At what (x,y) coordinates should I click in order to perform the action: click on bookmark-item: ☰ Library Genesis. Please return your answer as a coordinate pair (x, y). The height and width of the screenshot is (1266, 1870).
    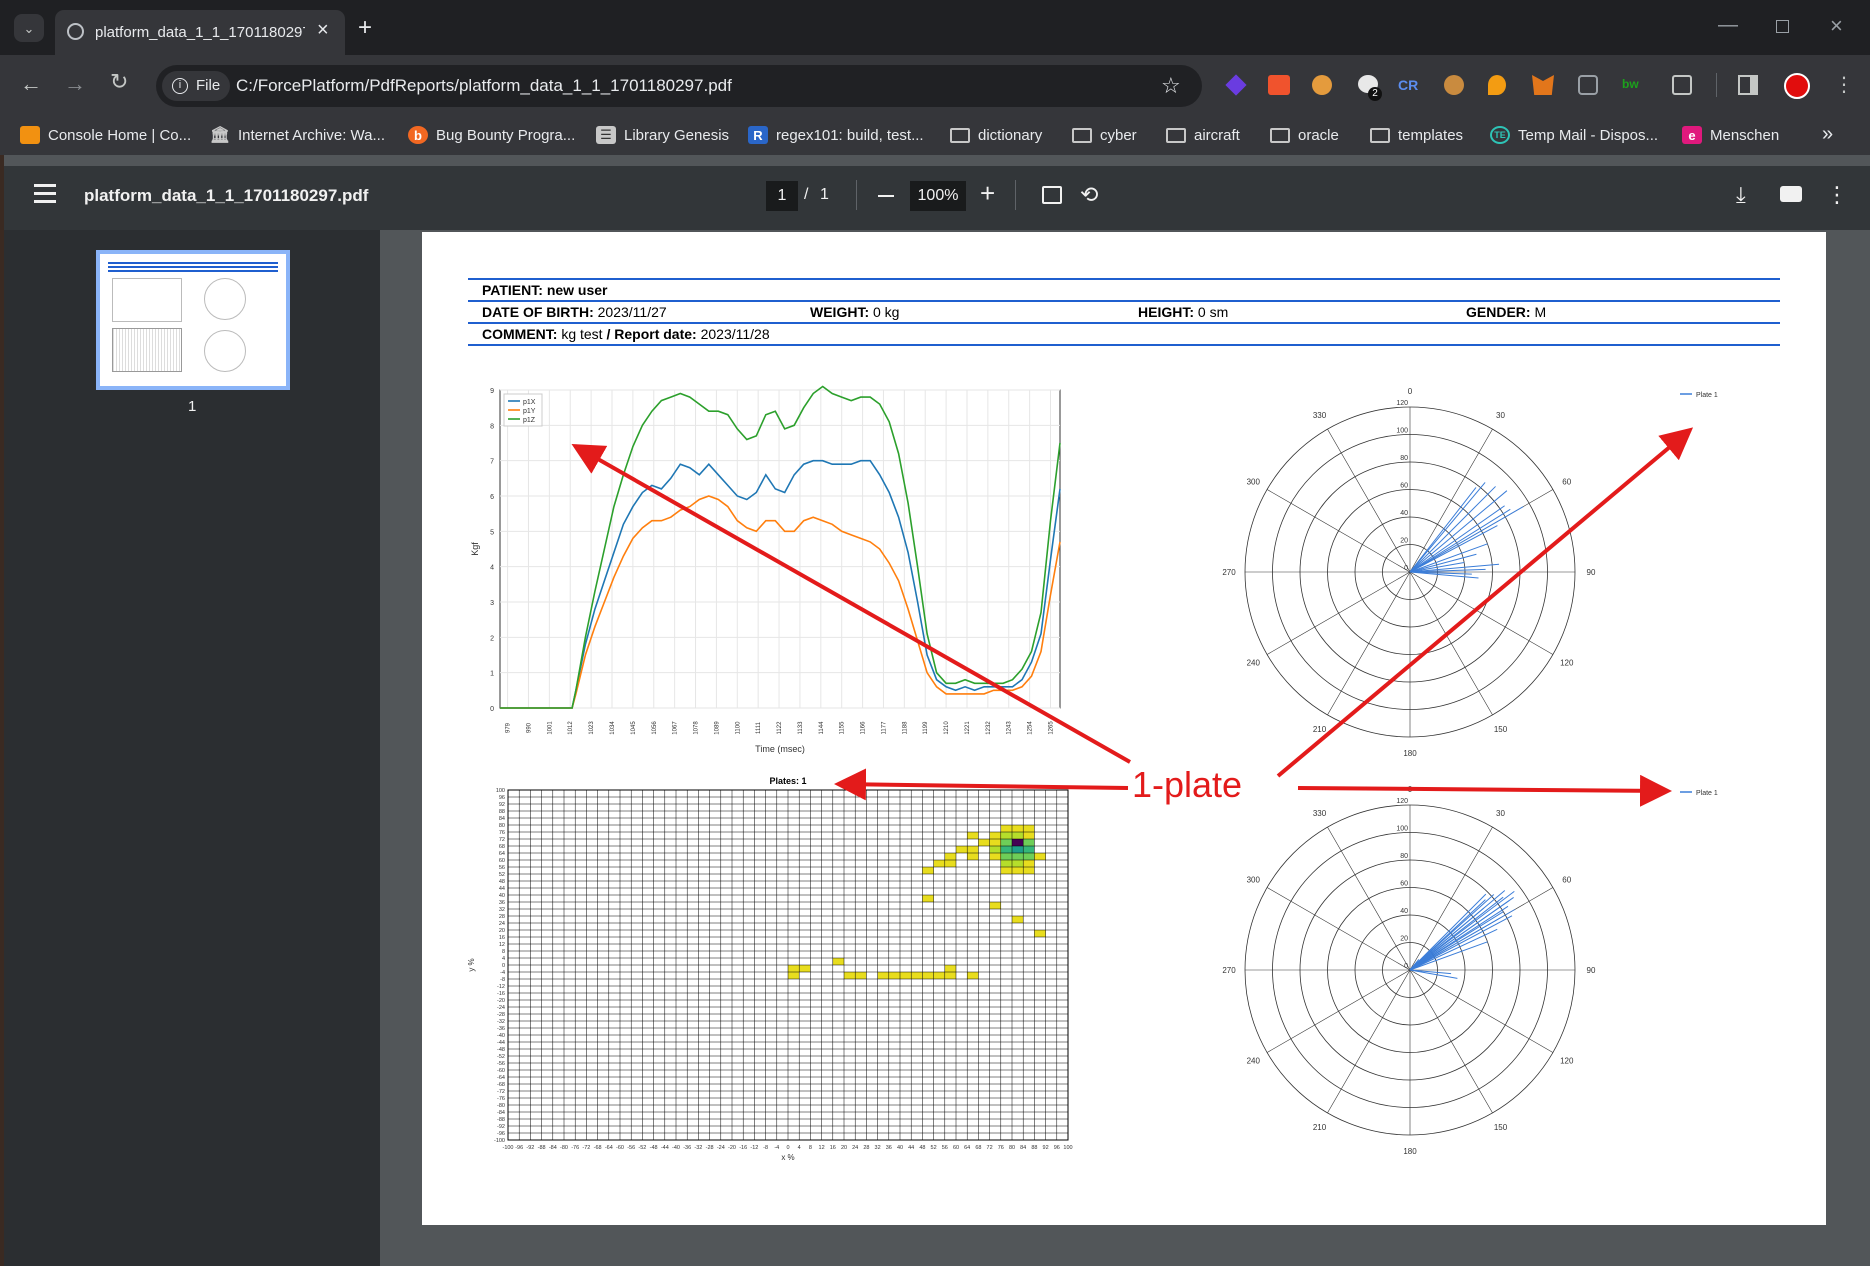
    Looking at the image, I should click on (662, 135).